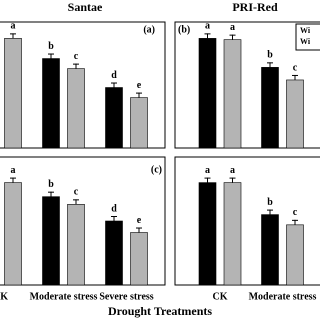 The height and width of the screenshot is (320, 320). What do you see at coordinates (156, 169) in the screenshot?
I see `panel-label: (c)` at bounding box center [156, 169].